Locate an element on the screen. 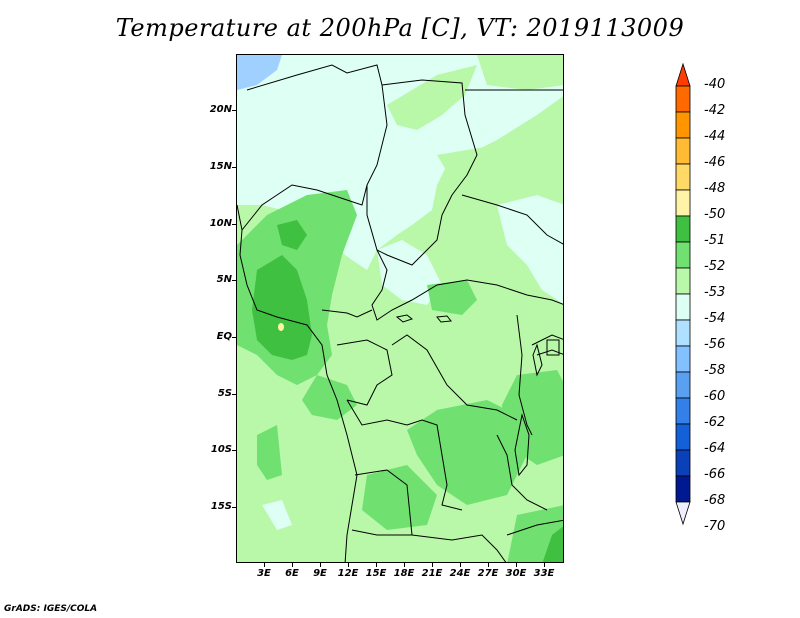 The image size is (800, 618). field-54-sw is located at coordinates (277, 515).